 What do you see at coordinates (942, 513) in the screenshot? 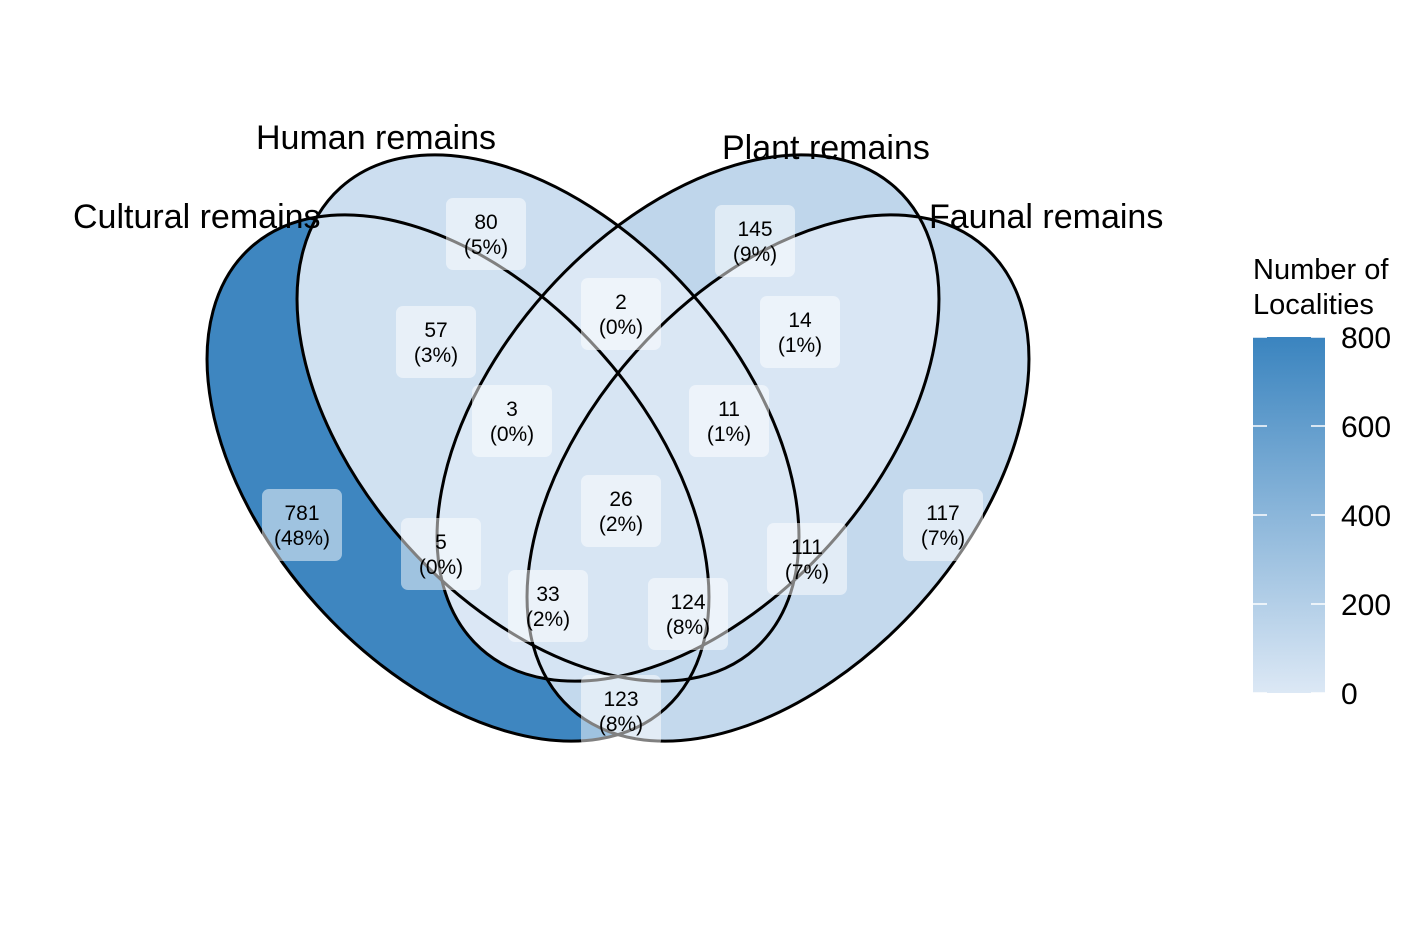
I see `region-count: 117` at bounding box center [942, 513].